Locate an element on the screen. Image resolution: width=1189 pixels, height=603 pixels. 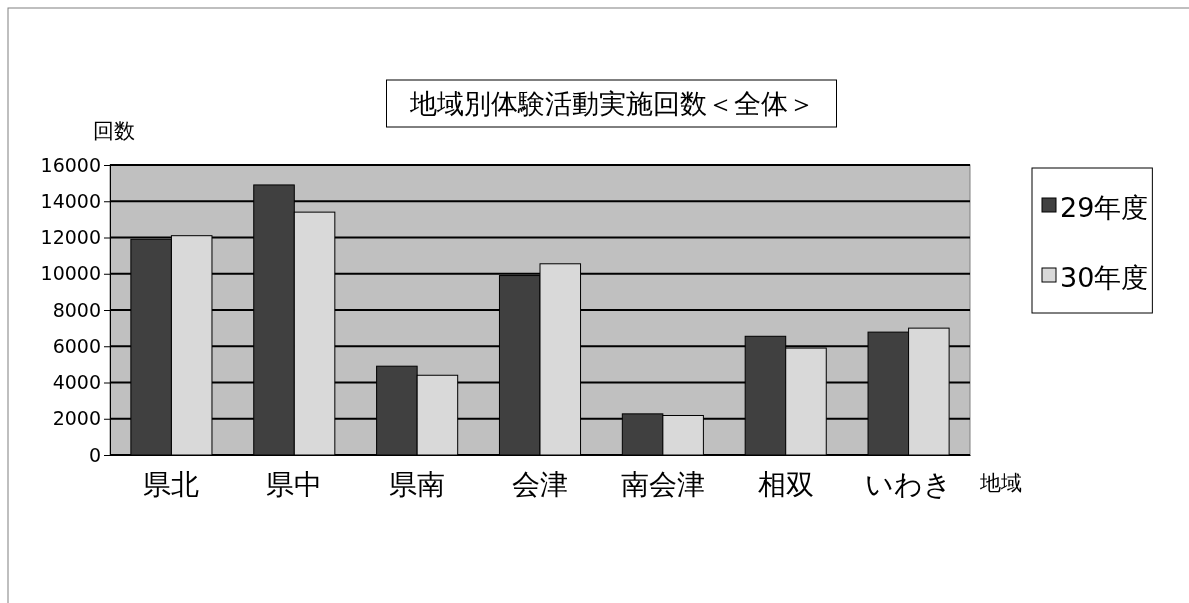
x-tick-label: 県南 is located at coordinates (417, 485).